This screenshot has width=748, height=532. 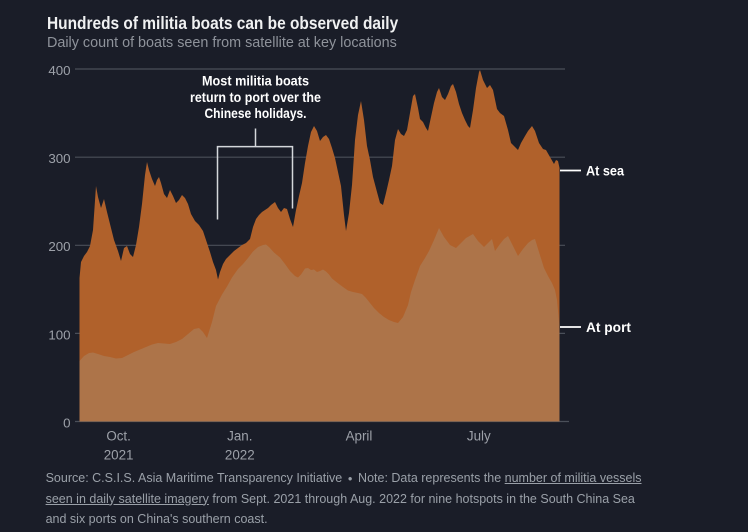 What do you see at coordinates (256, 113) in the screenshot?
I see `svg-text: Chinese holidays.` at bounding box center [256, 113].